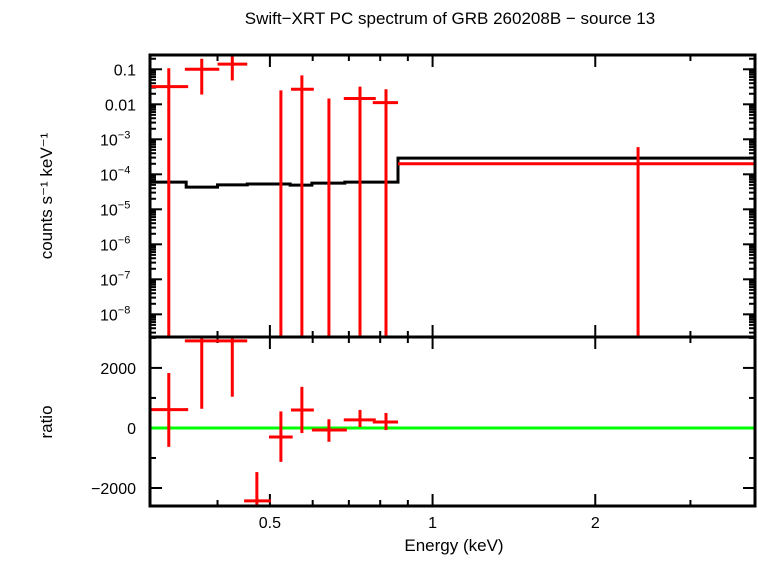 The height and width of the screenshot is (561, 758). I want to click on y-tick-label: 0.1, so click(125, 70).